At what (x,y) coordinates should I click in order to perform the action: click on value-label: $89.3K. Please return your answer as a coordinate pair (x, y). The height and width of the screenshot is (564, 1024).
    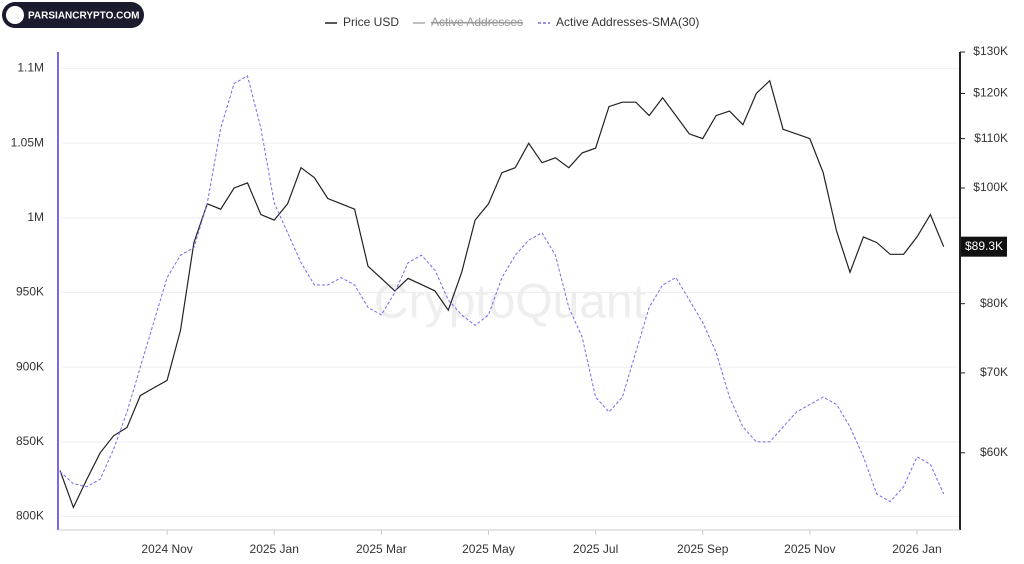
    Looking at the image, I should click on (984, 246).